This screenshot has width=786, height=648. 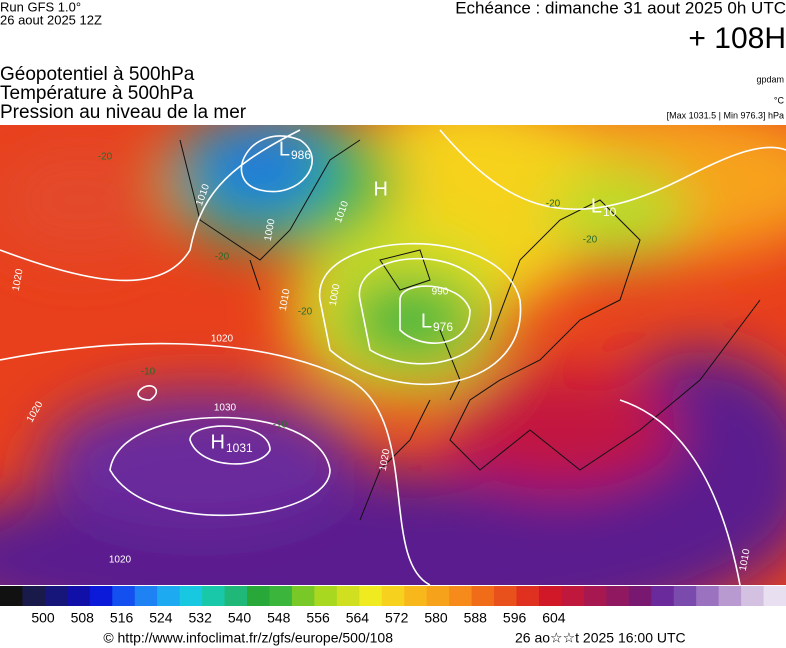 What do you see at coordinates (600, 638) in the screenshot?
I see `generated: 26 ao☆☆t 2025 16:00 UTC` at bounding box center [600, 638].